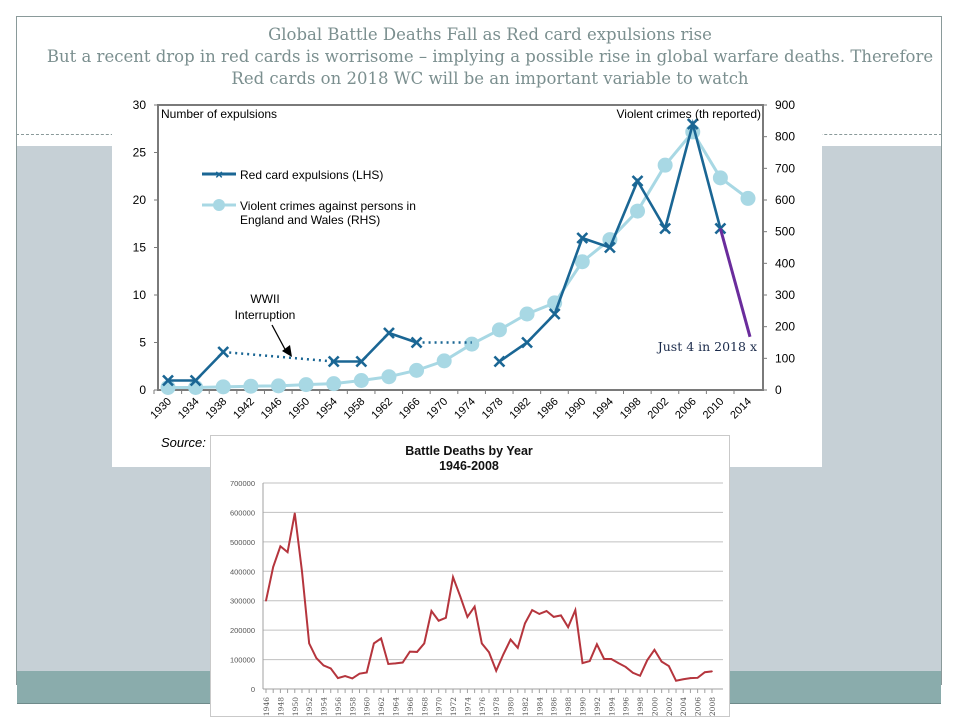 This screenshot has height=721, width=960. Describe the element at coordinates (279, 339) in the screenshot. I see `wwii-arrow` at that location.